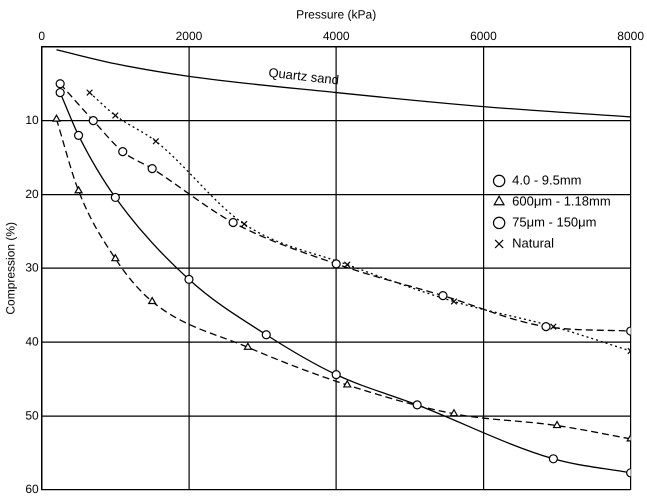 This screenshot has height=500, width=647. Describe the element at coordinates (32, 489) in the screenshot. I see `y-tick-label: 60` at that location.